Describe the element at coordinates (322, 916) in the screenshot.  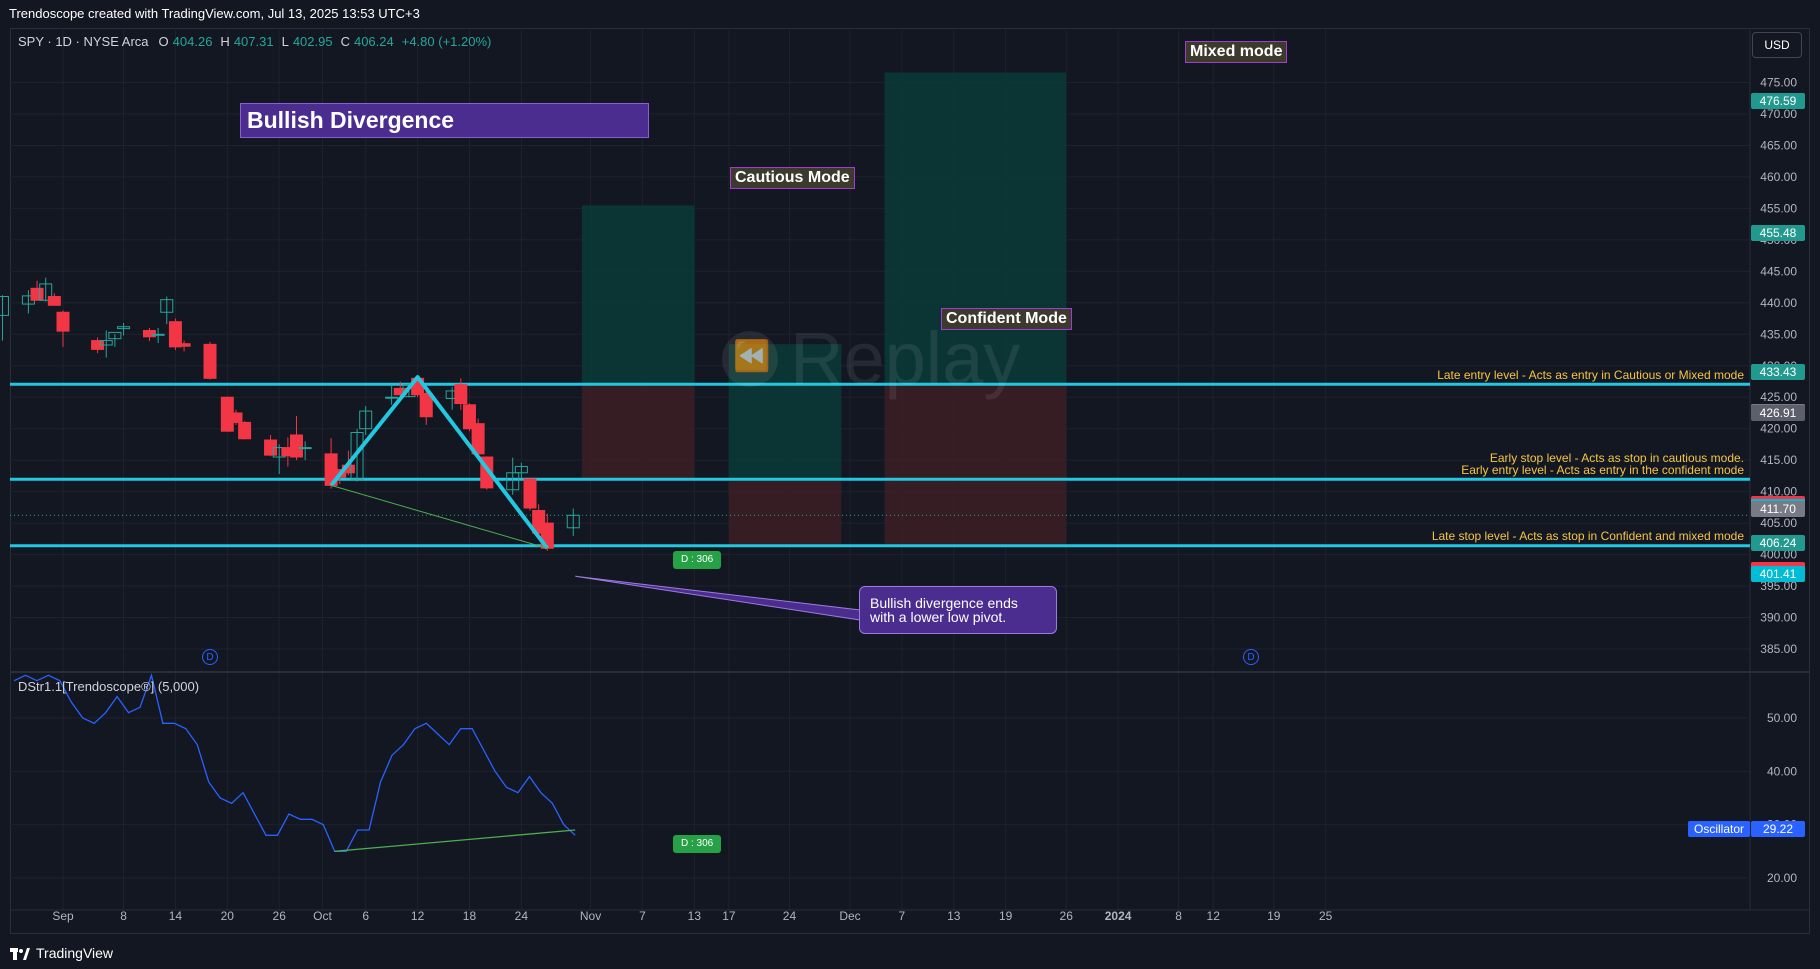
I see `time-axis-label: Oct` at that location.